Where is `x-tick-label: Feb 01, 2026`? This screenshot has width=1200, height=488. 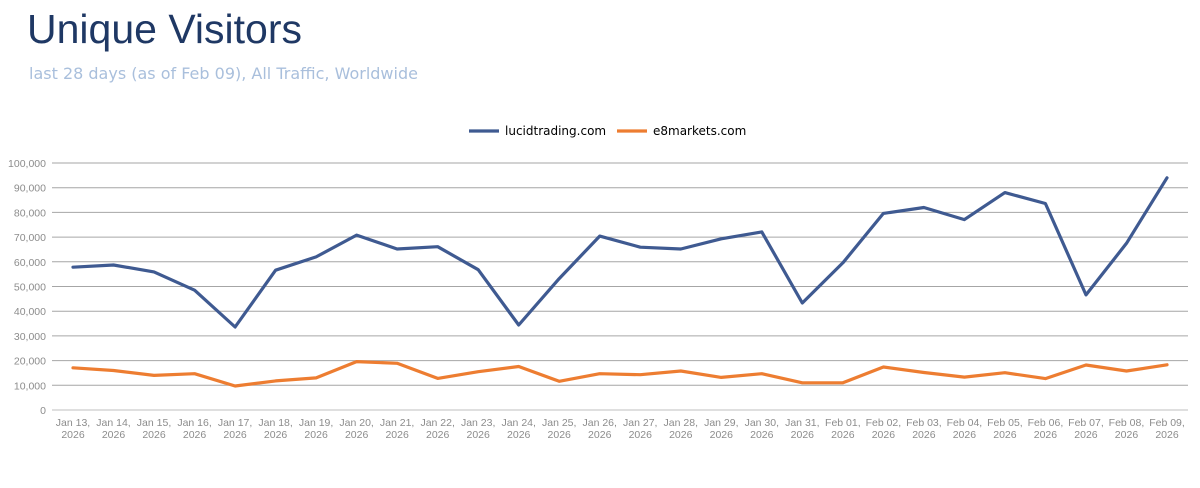 x-tick-label: Feb 01, 2026 is located at coordinates (843, 429).